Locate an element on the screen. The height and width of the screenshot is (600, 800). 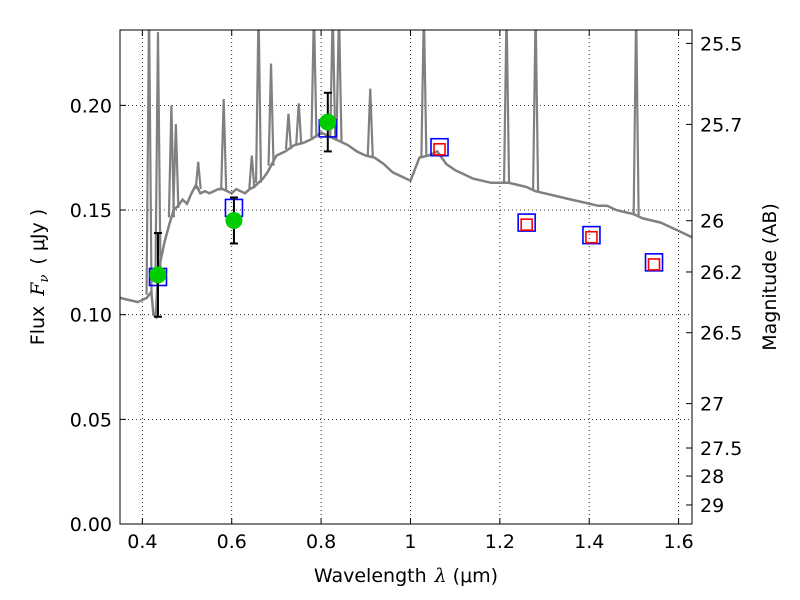
magnitude-axis-ticks: 25.5 25.7 26 26.2 26.5 27 27.5 28 29 is located at coordinates (714, 275).